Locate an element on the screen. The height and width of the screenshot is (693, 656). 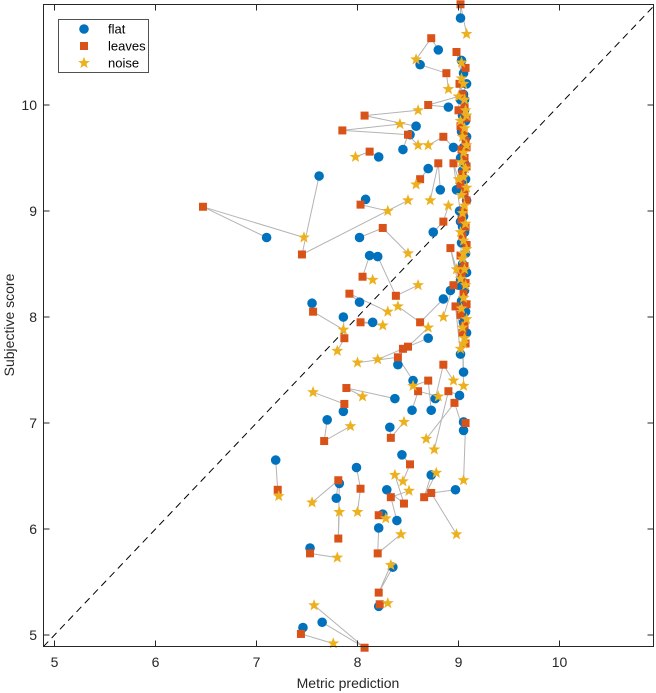
x-tick-label: 9 is located at coordinates (459, 662).